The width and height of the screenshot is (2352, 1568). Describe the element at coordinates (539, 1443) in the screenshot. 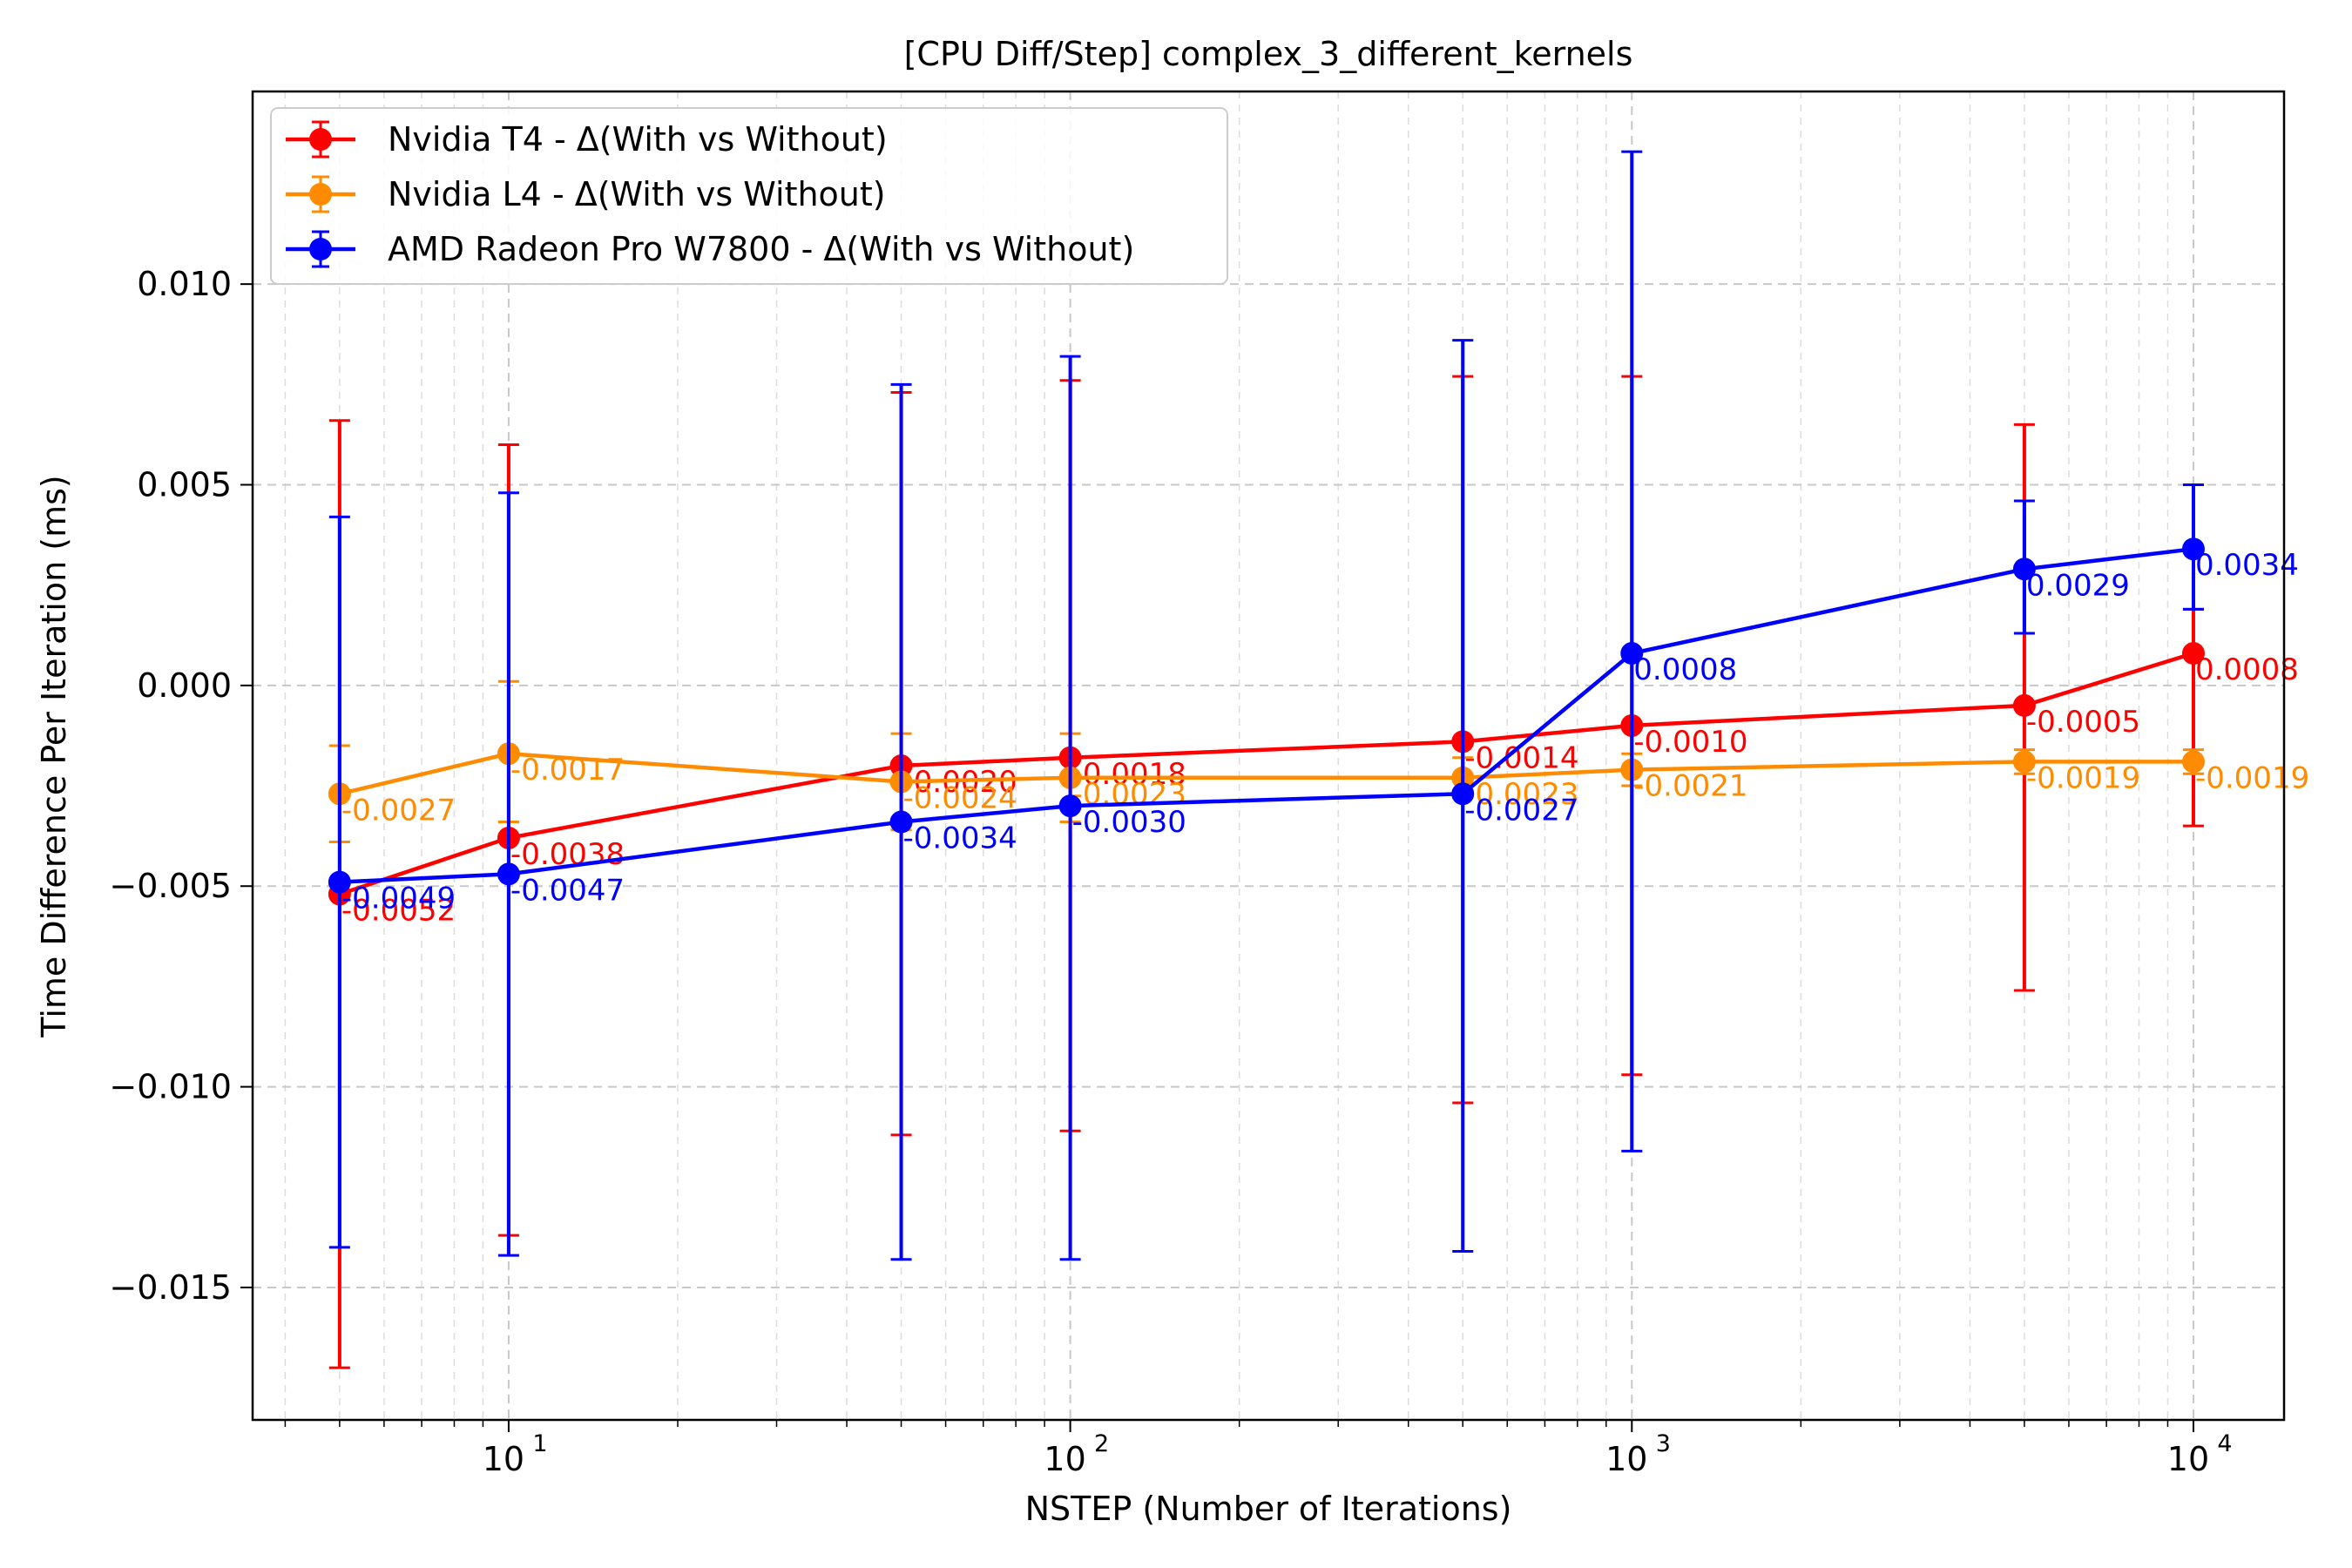

I see `x-tick-label-exponent: 1` at that location.